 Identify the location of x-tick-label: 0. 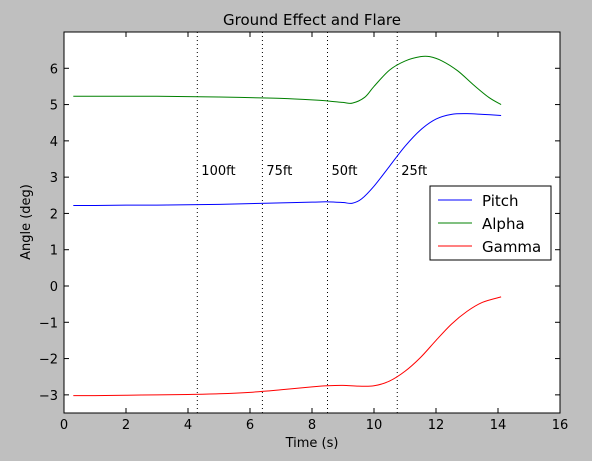
(64, 425).